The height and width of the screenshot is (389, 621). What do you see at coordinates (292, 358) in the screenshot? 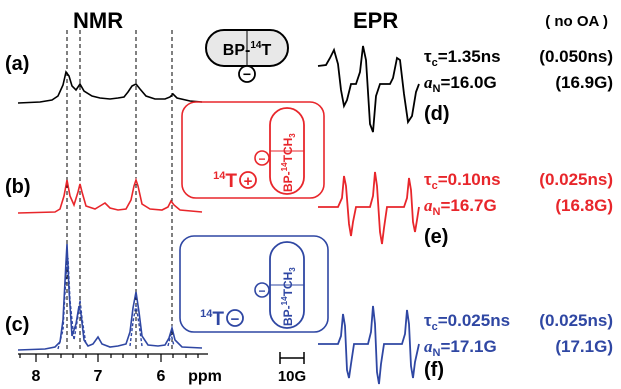
I see `scale-bar` at bounding box center [292, 358].